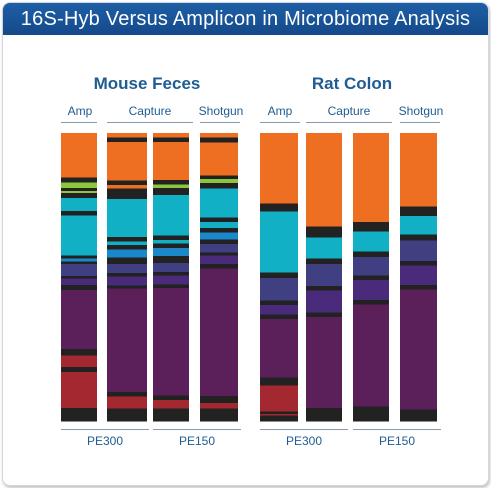 This screenshot has height=488, width=491. What do you see at coordinates (352, 83) in the screenshot?
I see `group-title-rat-colon: Rat Colon` at bounding box center [352, 83].